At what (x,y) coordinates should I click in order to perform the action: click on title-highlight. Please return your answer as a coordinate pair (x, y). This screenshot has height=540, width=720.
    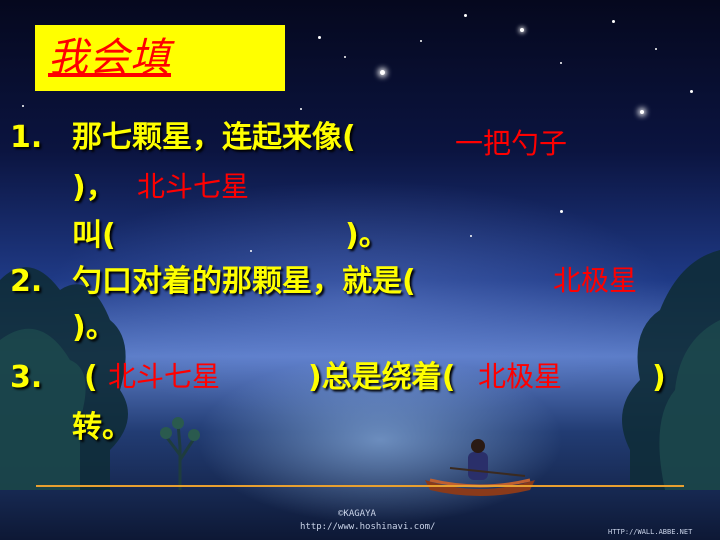
    Looking at the image, I should click on (160, 58).